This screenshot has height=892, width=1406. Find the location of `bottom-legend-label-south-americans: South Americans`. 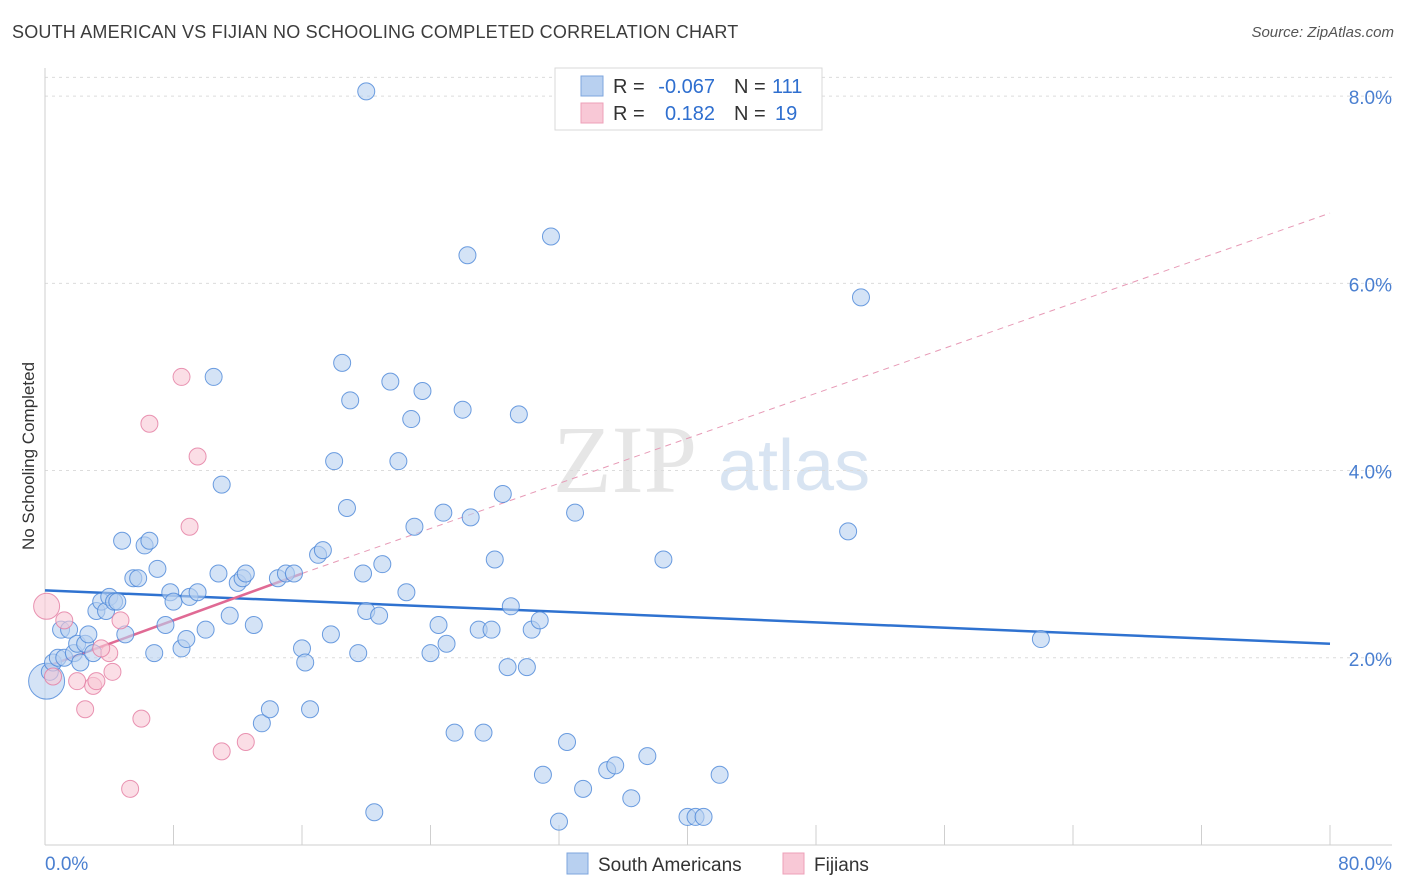

bottom-legend-label-south-americans: South Americans is located at coordinates (670, 865).